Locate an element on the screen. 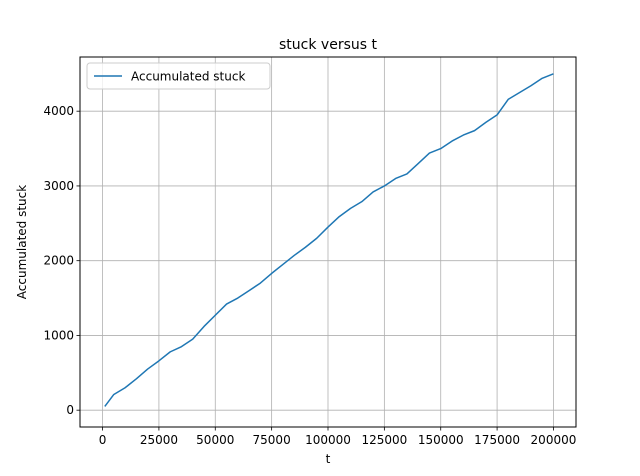 The width and height of the screenshot is (640, 476). y-tick-label: 0 is located at coordinates (70, 410).